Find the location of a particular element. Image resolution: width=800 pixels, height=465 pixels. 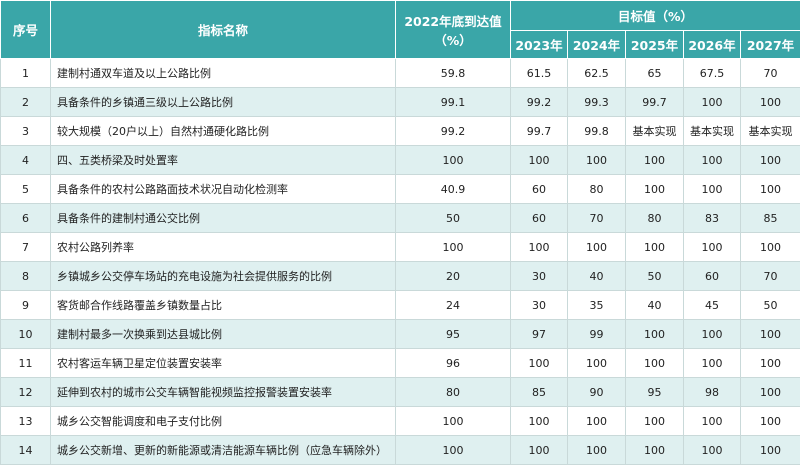

indicator-name: 乡镇城乡公交停车场站的充电设施为社会提供服务的比例 is located at coordinates (223, 276).